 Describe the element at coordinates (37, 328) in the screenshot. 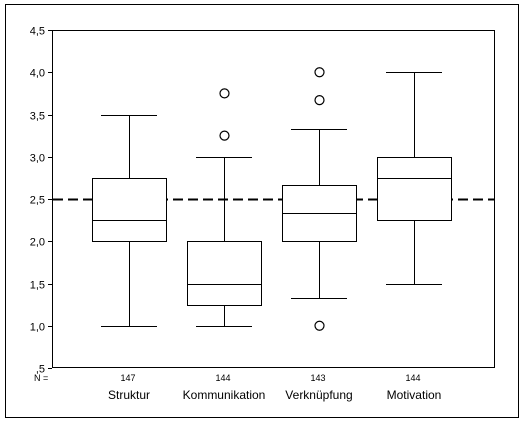

I see `y-tick-label: 1,0` at that location.